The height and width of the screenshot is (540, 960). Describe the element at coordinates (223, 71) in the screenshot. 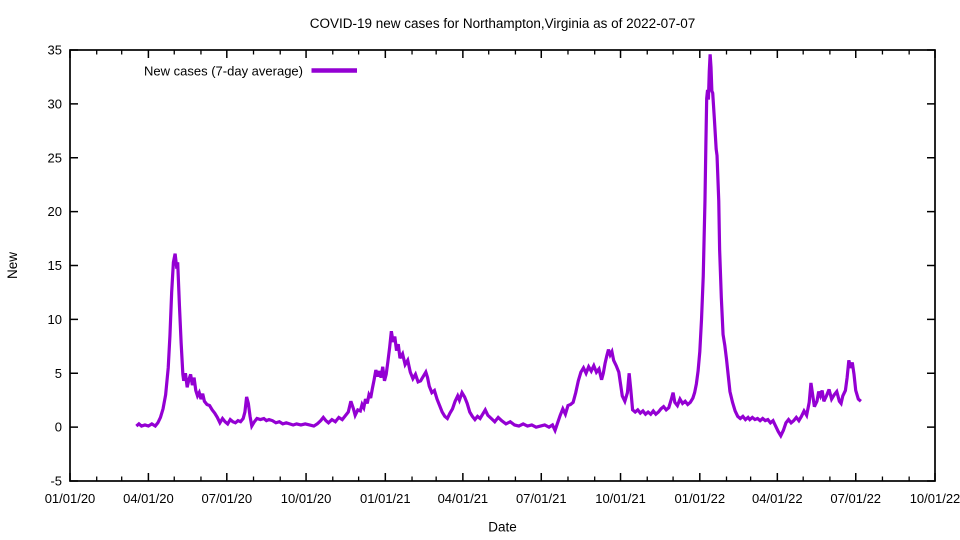

I see `legend-label: New cases (7-day average)` at that location.